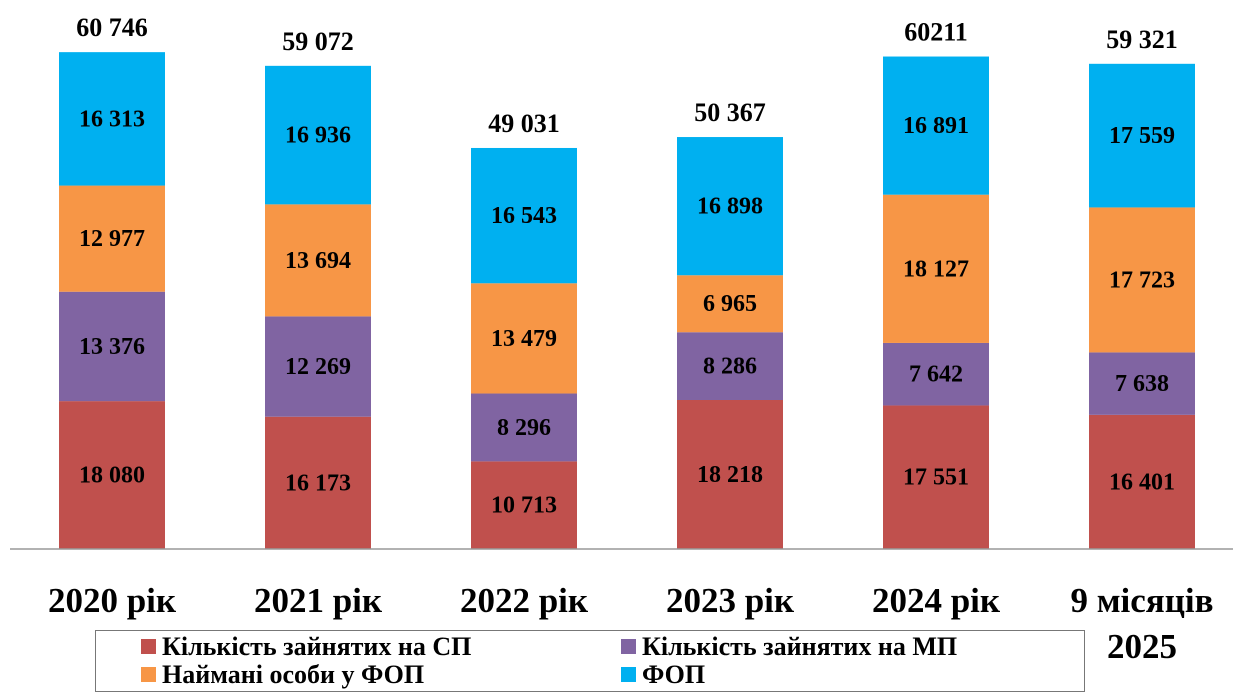 This screenshot has width=1233, height=695. I want to click on data-label: 7 642, so click(936, 375).